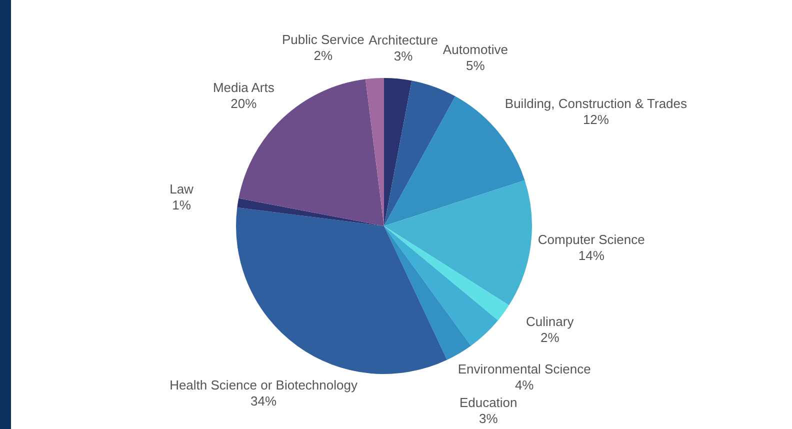 This screenshot has height=429, width=792. What do you see at coordinates (403, 40) in the screenshot?
I see `slice-label: Architecture` at bounding box center [403, 40].